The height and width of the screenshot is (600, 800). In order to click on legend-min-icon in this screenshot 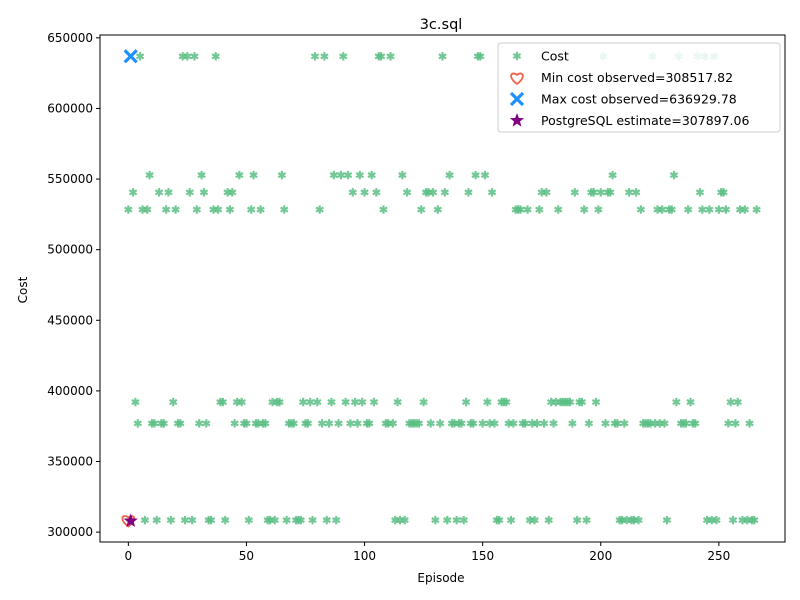, I will do `click(517, 78)`.